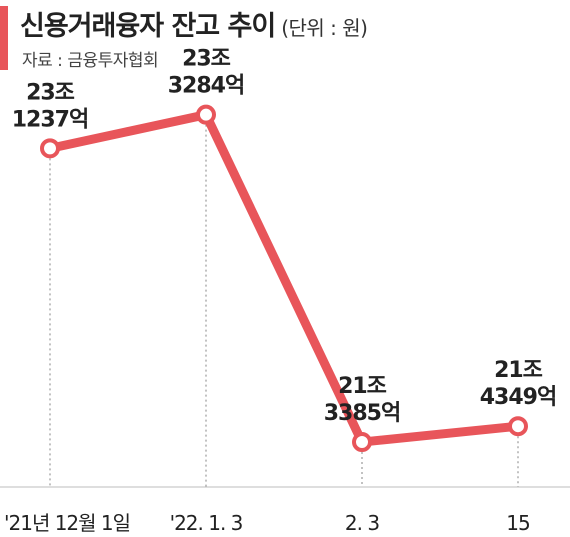 The width and height of the screenshot is (570, 537). I want to click on data-label-2-2: 3385억, so click(362, 413).